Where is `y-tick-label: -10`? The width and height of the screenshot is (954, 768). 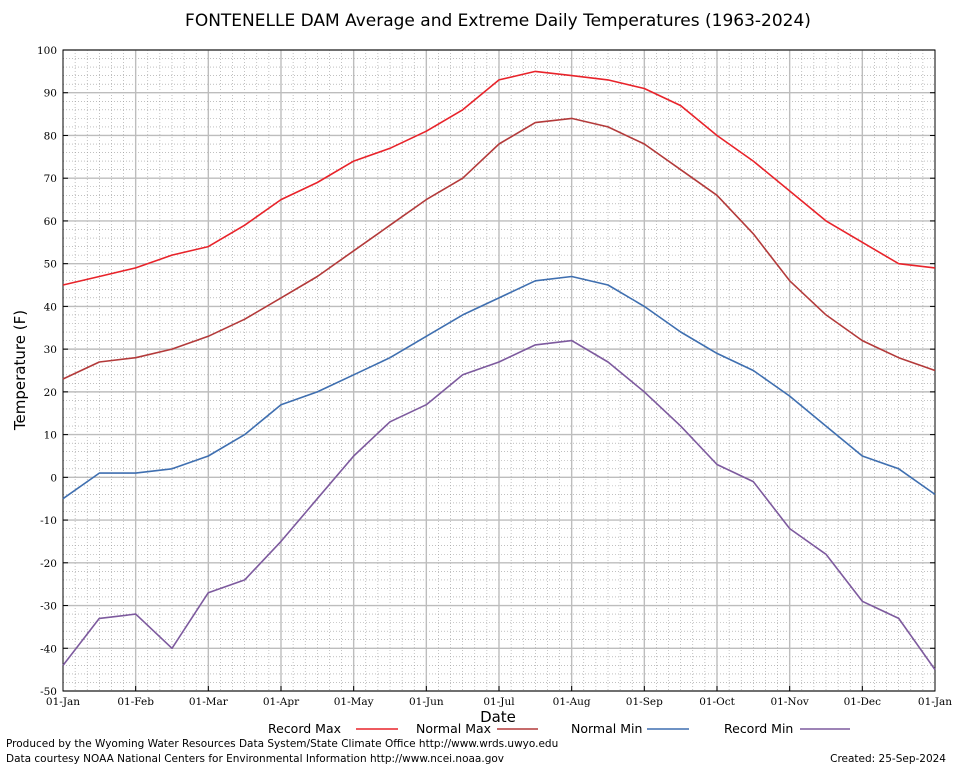 y-tick-label: -10 is located at coordinates (48, 521).